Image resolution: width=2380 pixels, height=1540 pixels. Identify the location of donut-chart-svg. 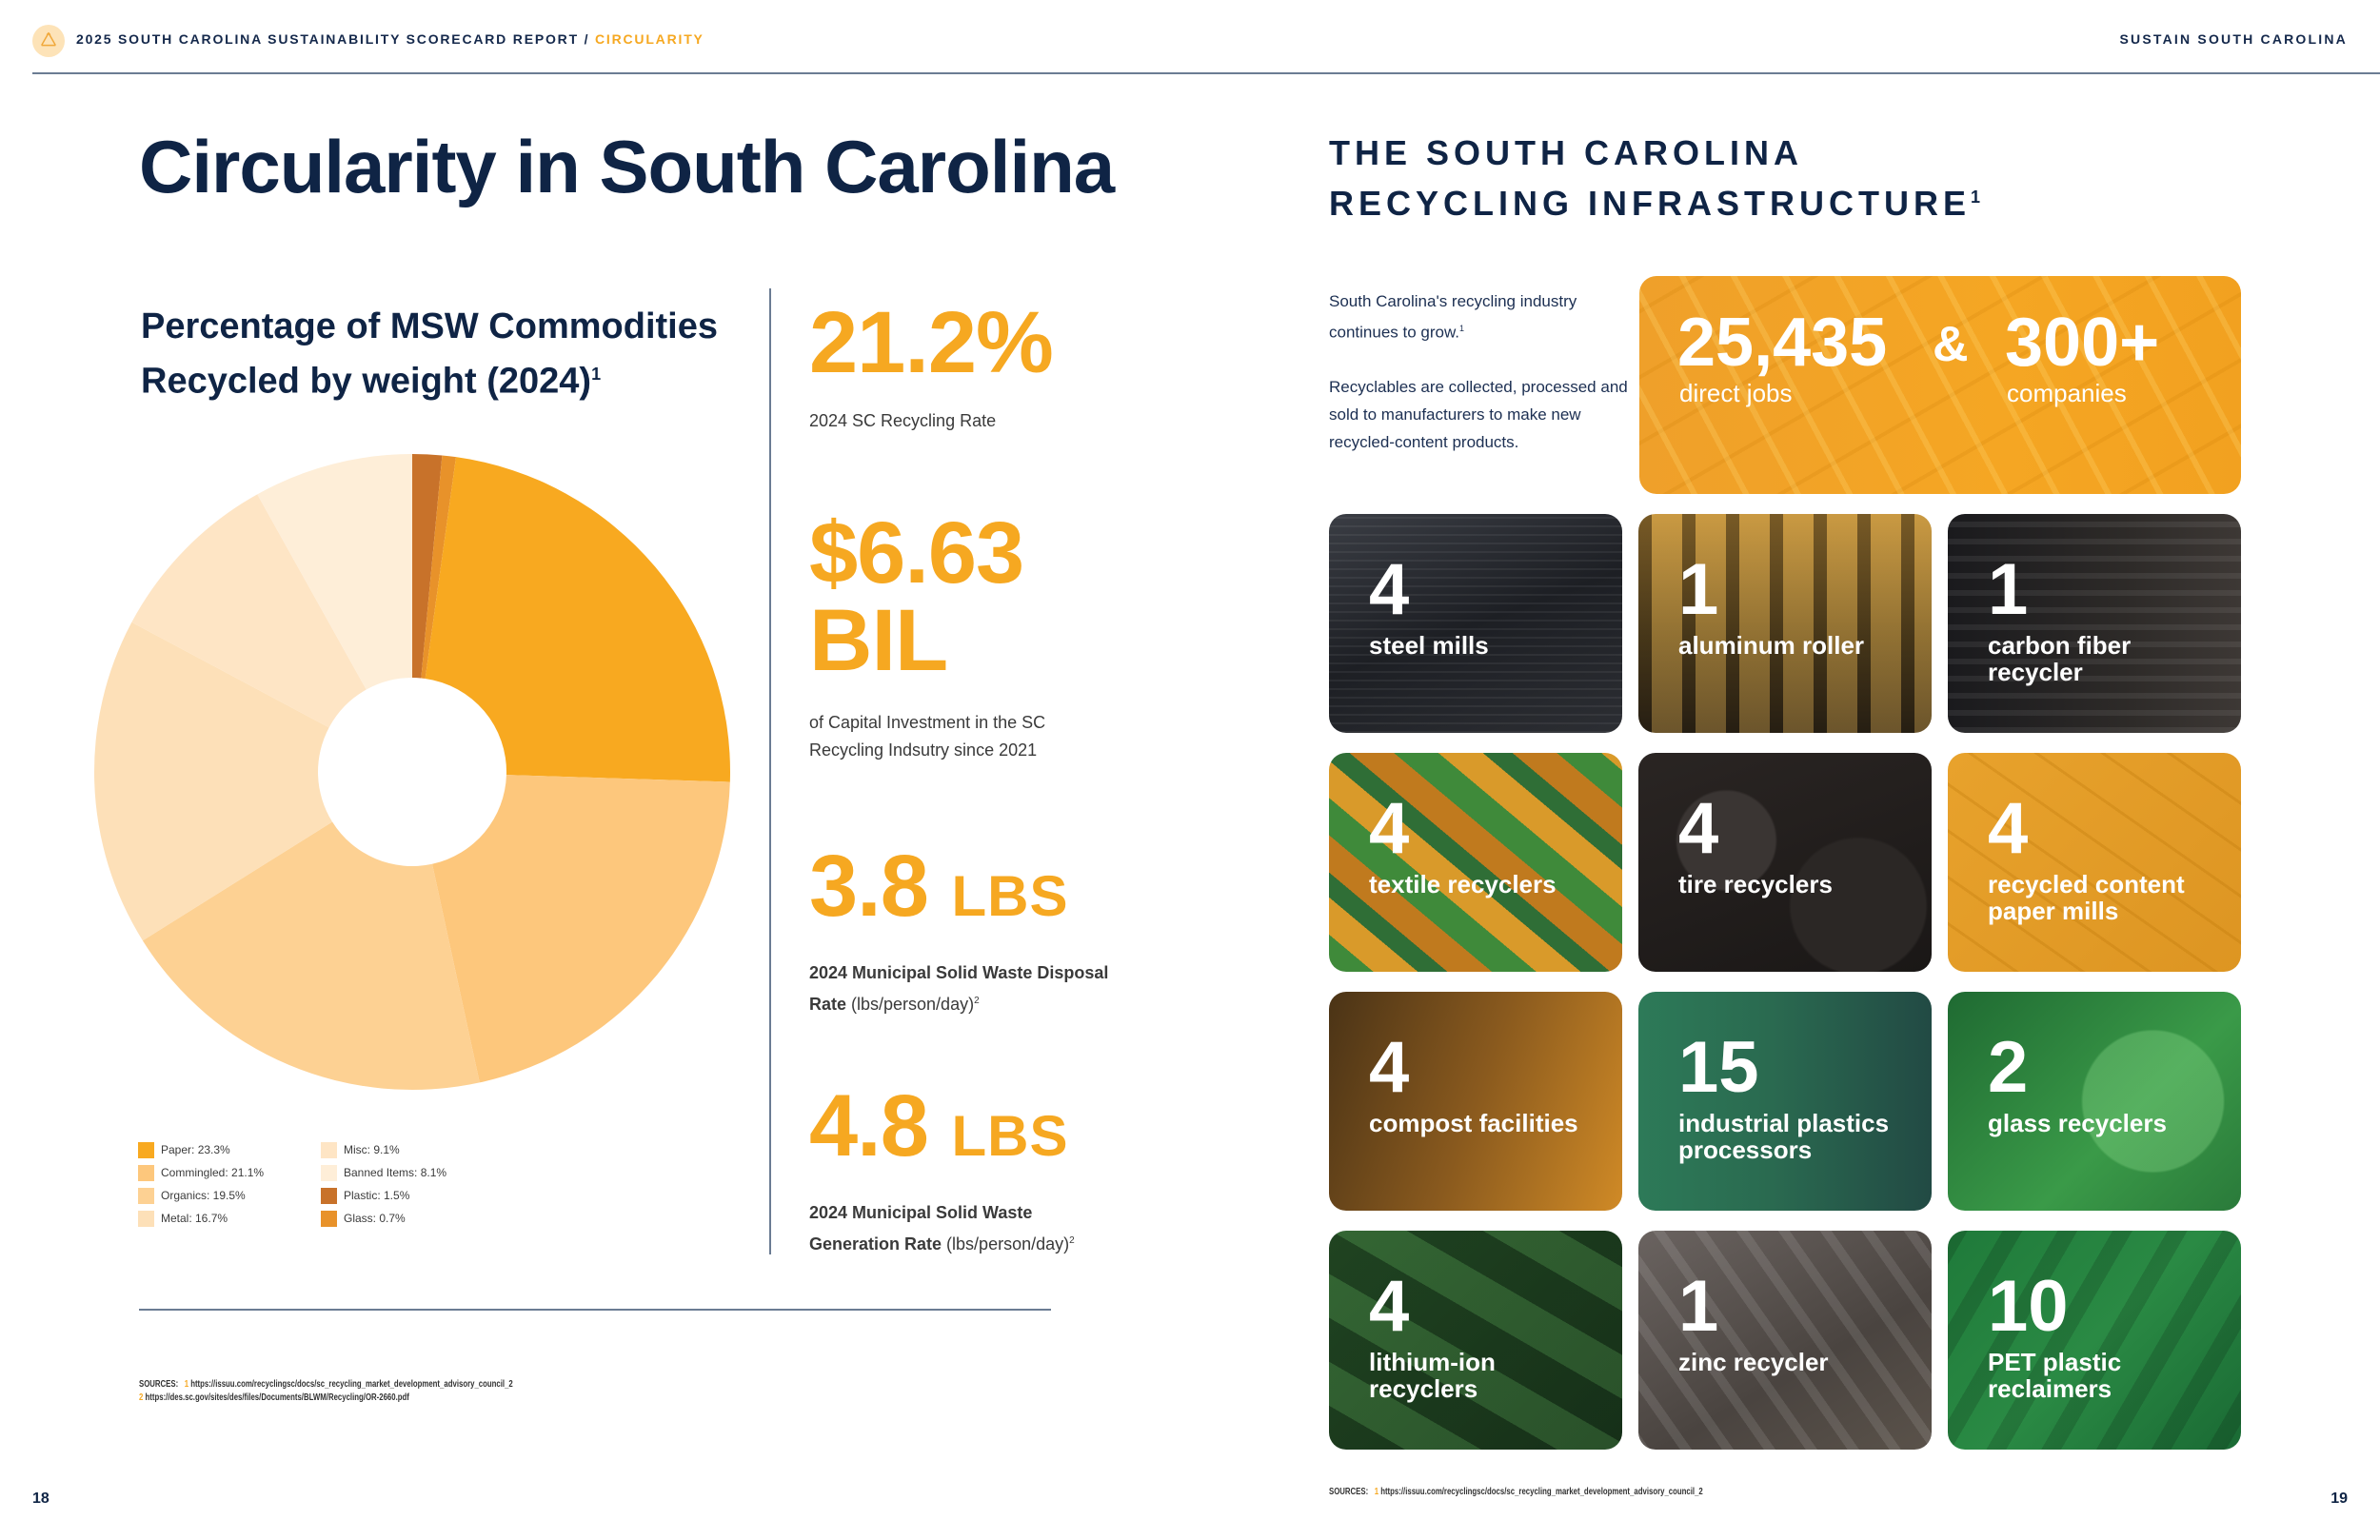
(411, 772).